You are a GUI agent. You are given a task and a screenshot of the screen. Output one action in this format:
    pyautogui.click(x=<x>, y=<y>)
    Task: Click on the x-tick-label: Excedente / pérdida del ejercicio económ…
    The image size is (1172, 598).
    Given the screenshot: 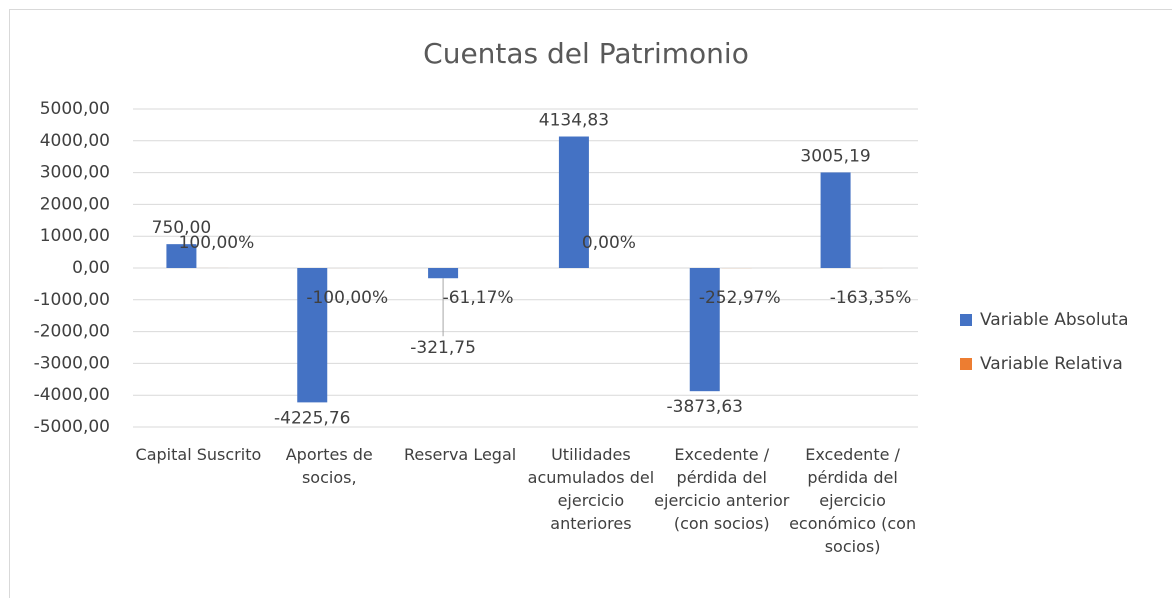 What is the action you would take?
    pyautogui.click(x=853, y=500)
    